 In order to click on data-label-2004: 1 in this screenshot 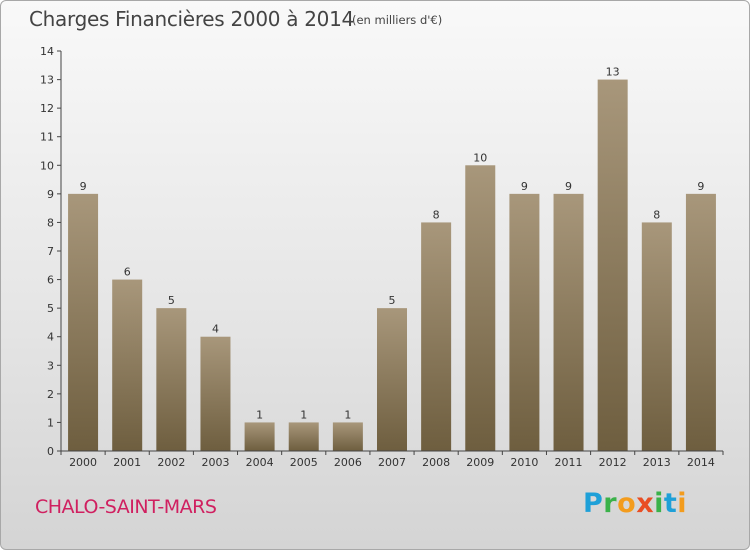, I will do `click(259, 414)`.